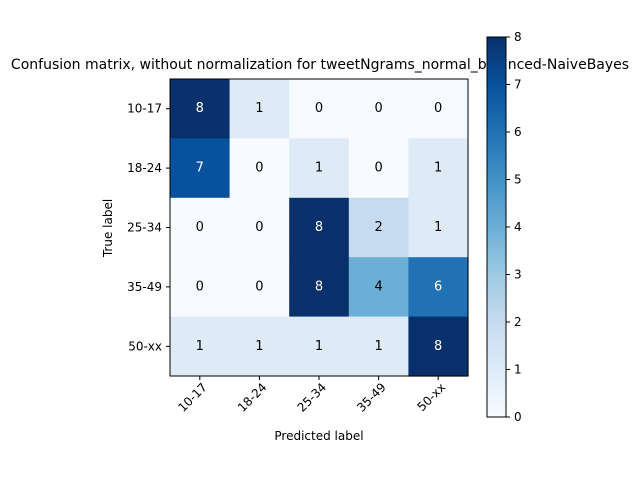 The width and height of the screenshot is (640, 480). Describe the element at coordinates (518, 85) in the screenshot. I see `colorbar-tick-label: 7` at that location.